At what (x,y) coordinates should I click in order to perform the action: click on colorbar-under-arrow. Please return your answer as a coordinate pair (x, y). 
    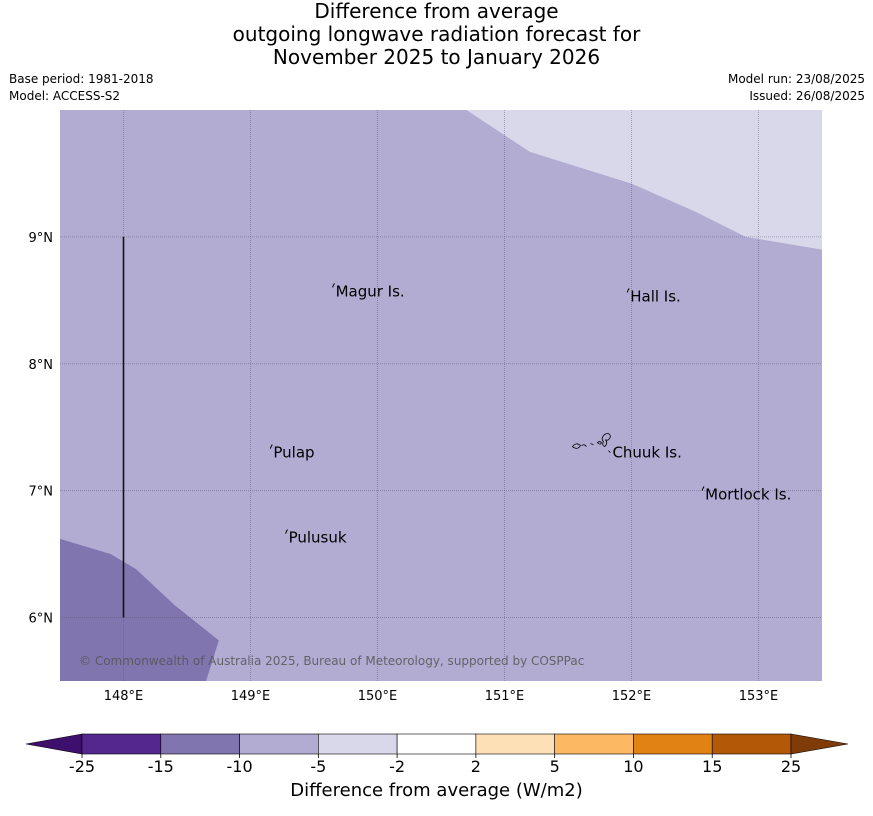
    Looking at the image, I should click on (54, 744).